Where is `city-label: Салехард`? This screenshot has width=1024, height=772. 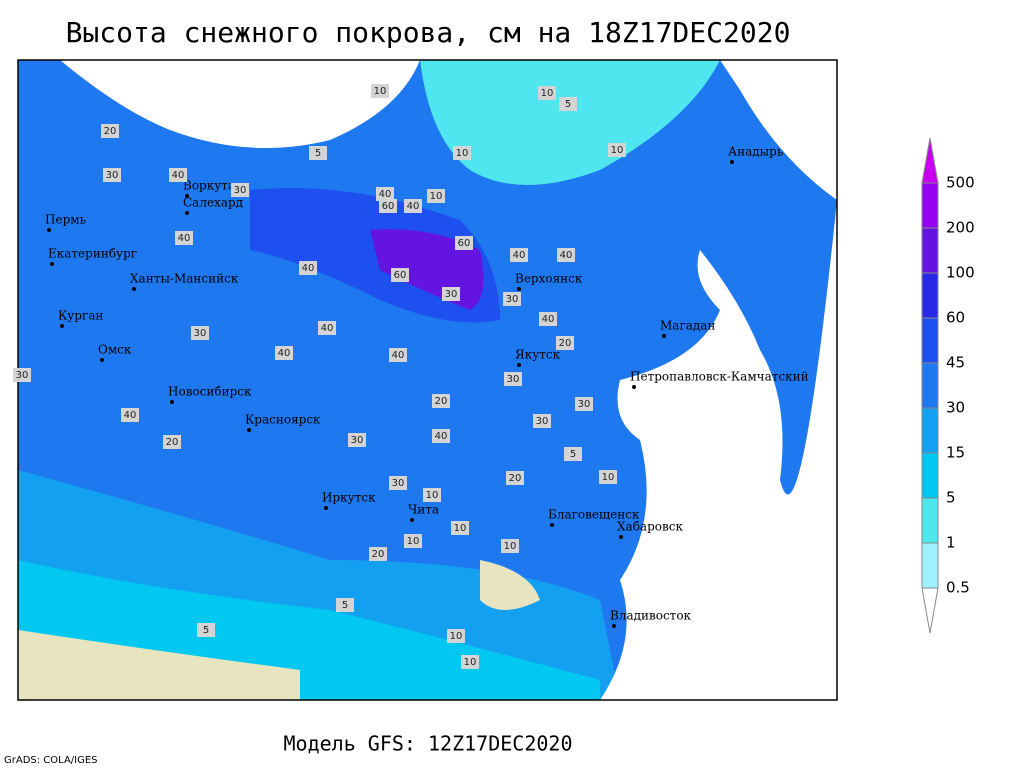 city-label: Салехард is located at coordinates (213, 203).